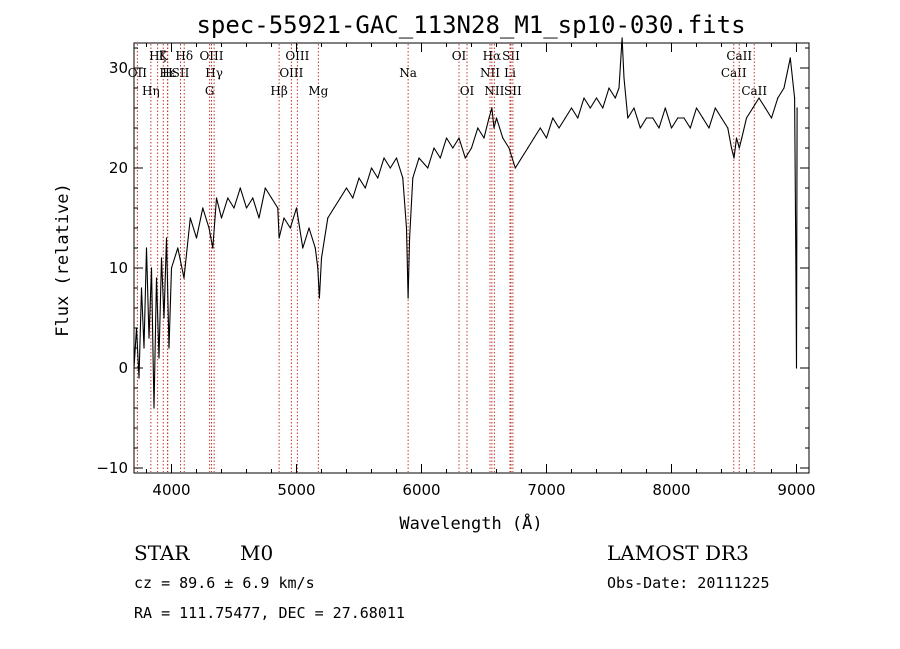  Describe the element at coordinates (210, 91) in the screenshot. I see `spectral-line-label: G` at that location.